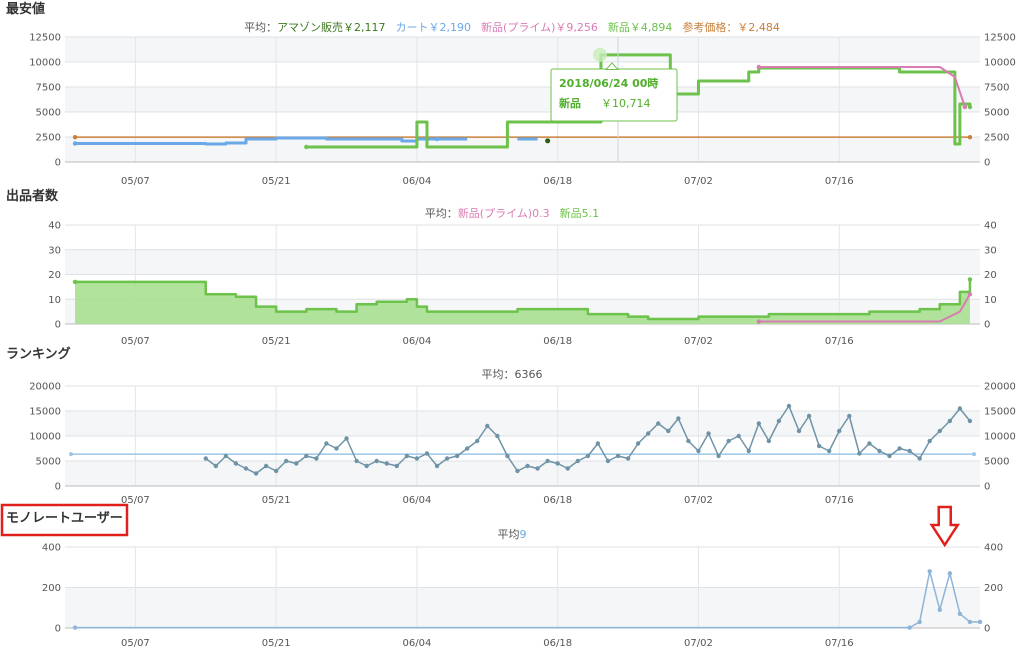 The image size is (1024, 651). Describe the element at coordinates (626, 103) in the screenshot. I see `tooltip-value: ￥10,714` at that location.